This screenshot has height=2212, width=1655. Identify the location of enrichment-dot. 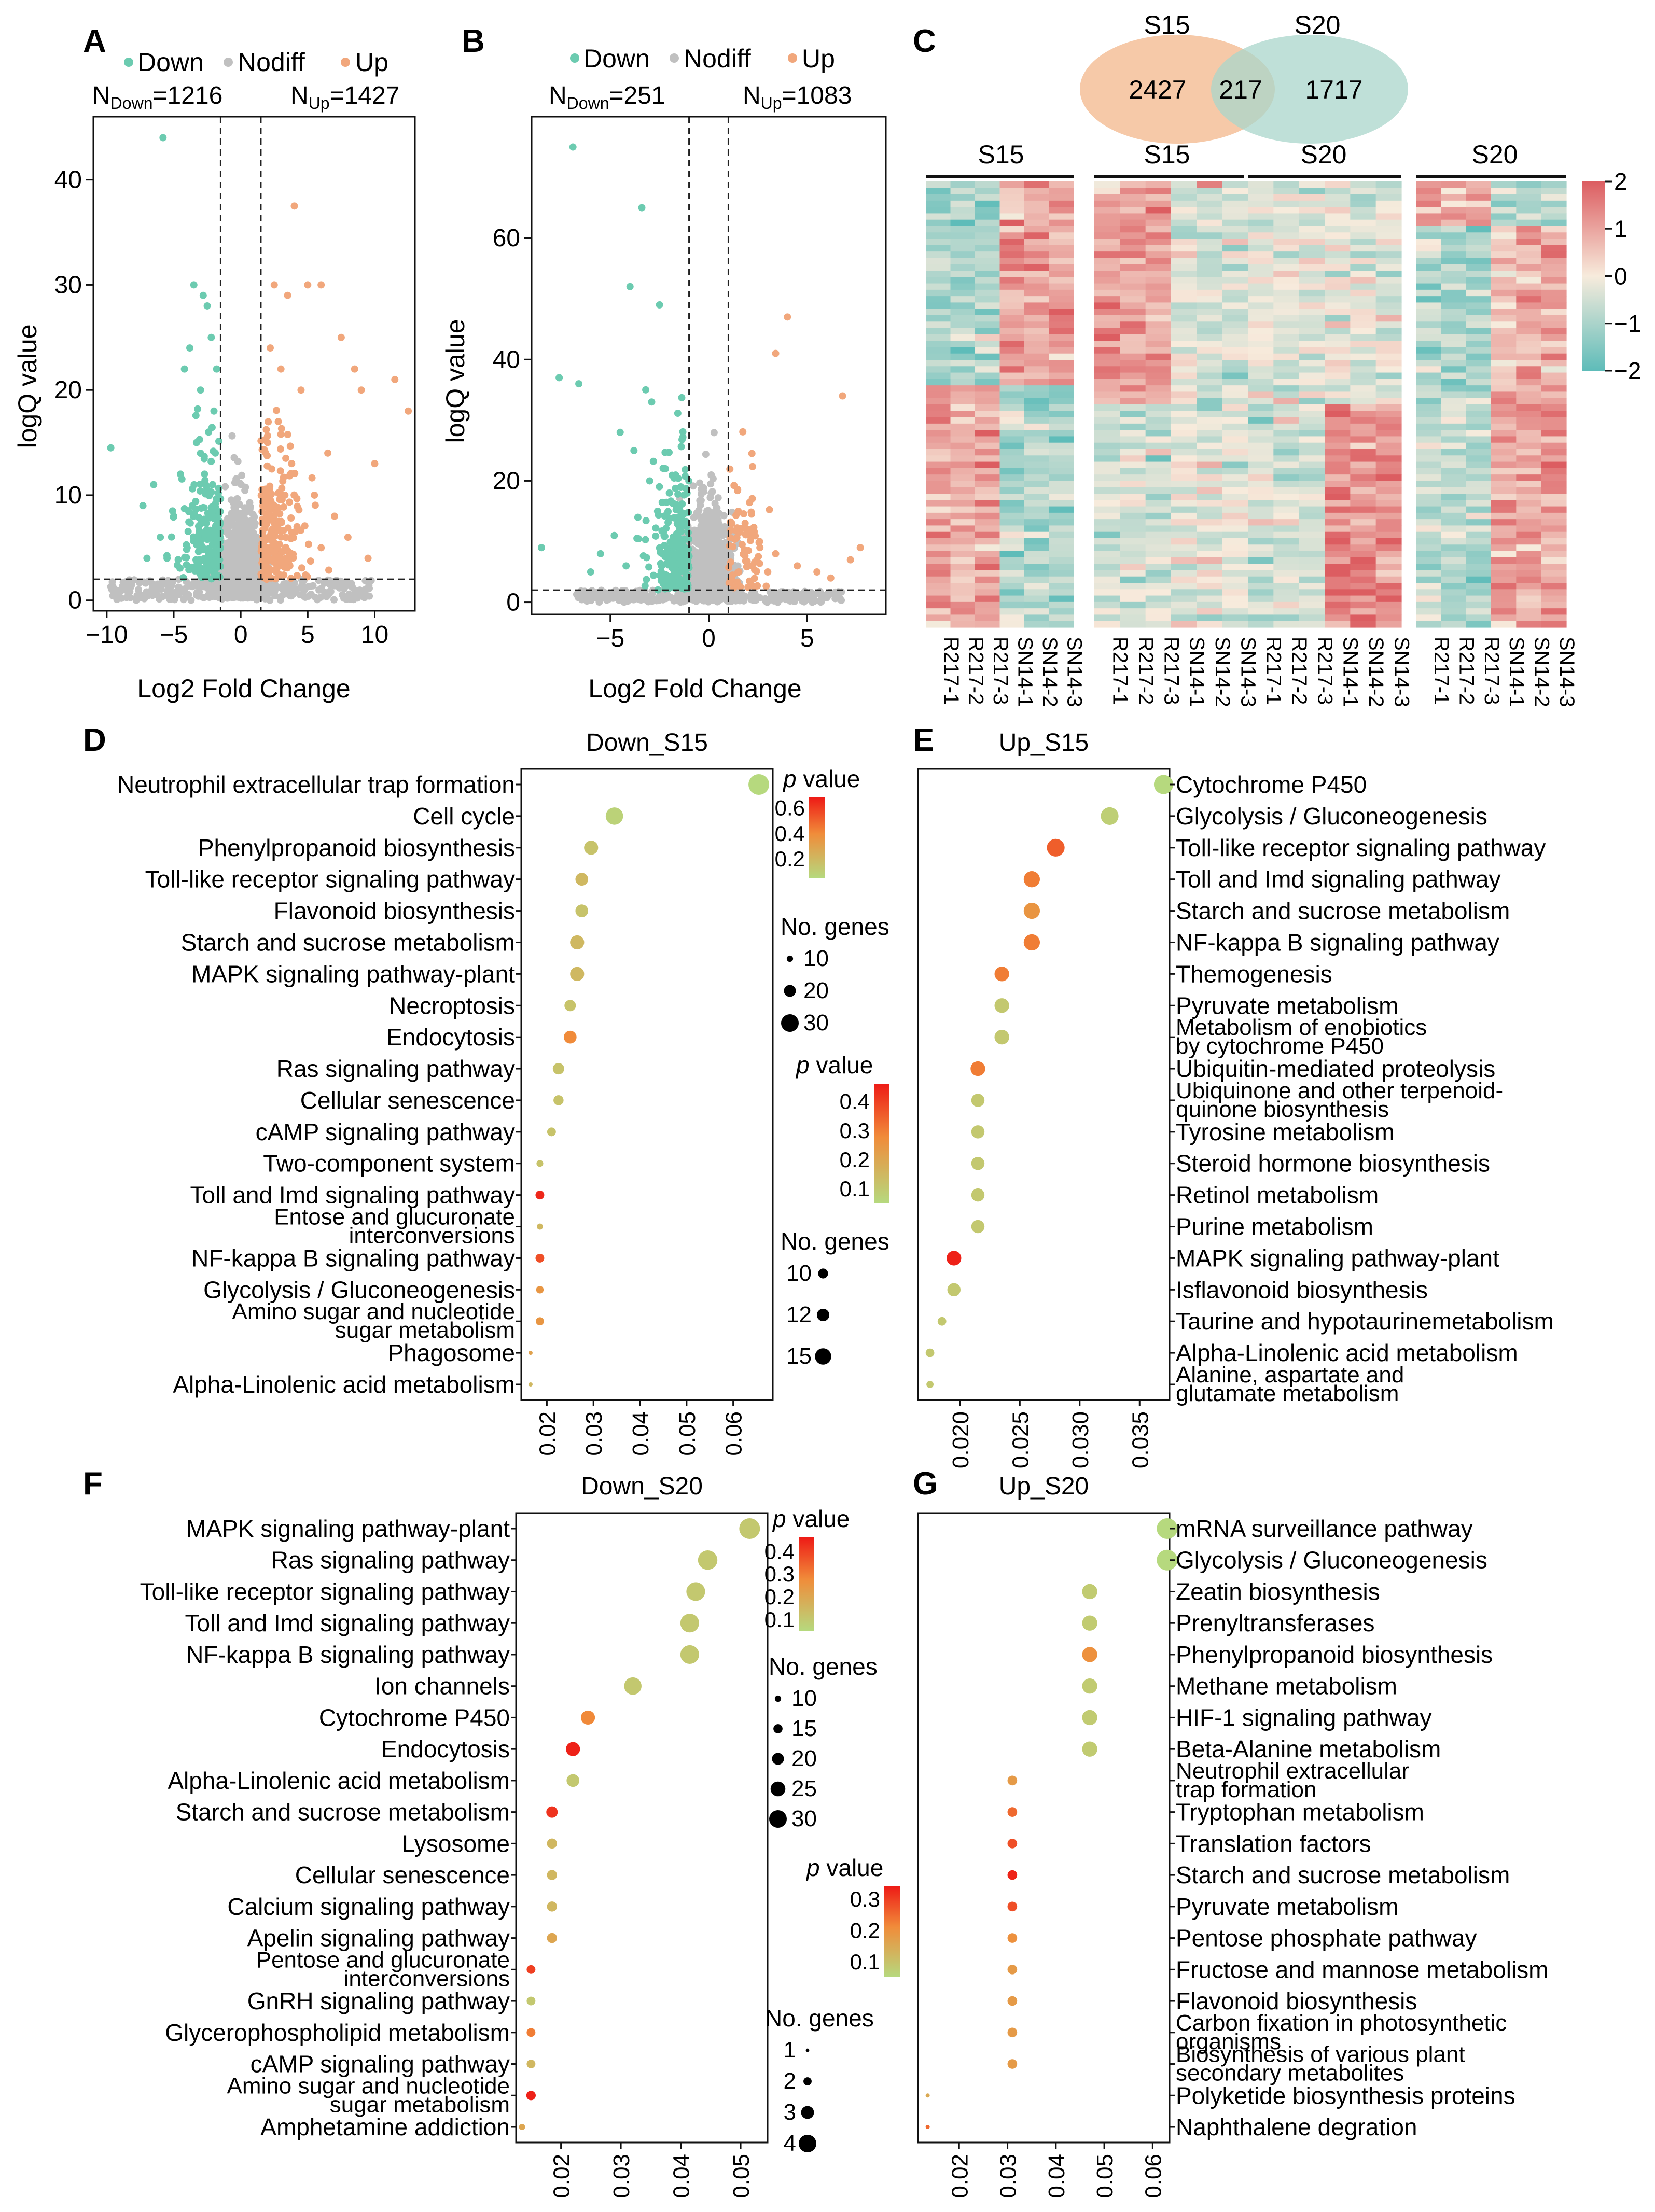
(540, 1290).